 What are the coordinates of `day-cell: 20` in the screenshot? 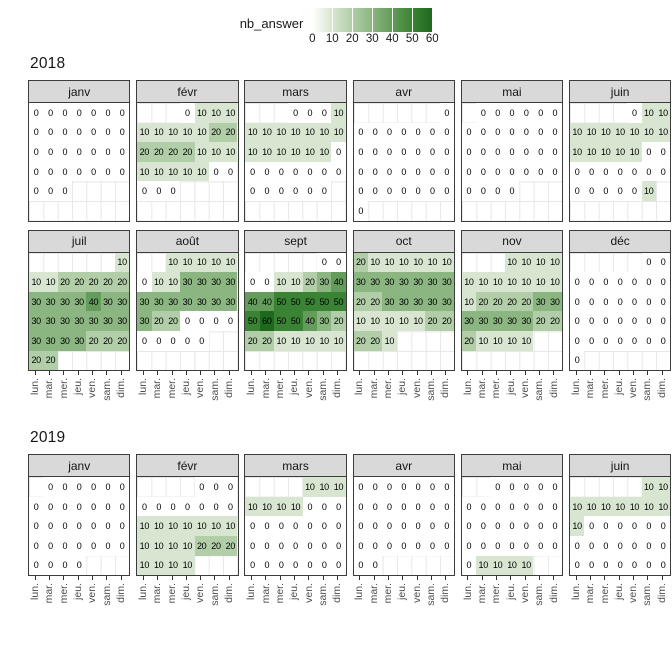 It's located at (216, 545).